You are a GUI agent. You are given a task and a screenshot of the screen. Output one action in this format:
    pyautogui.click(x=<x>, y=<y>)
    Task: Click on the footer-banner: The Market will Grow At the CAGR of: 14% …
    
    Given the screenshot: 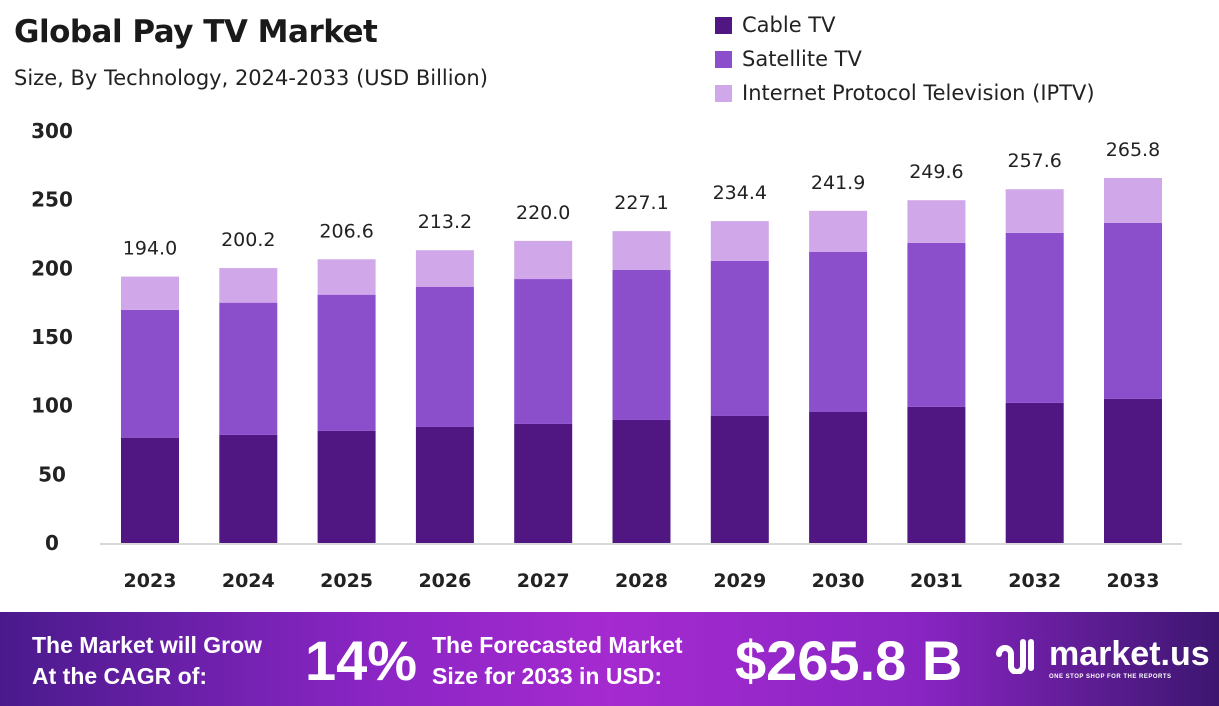 What is the action you would take?
    pyautogui.click(x=609, y=659)
    